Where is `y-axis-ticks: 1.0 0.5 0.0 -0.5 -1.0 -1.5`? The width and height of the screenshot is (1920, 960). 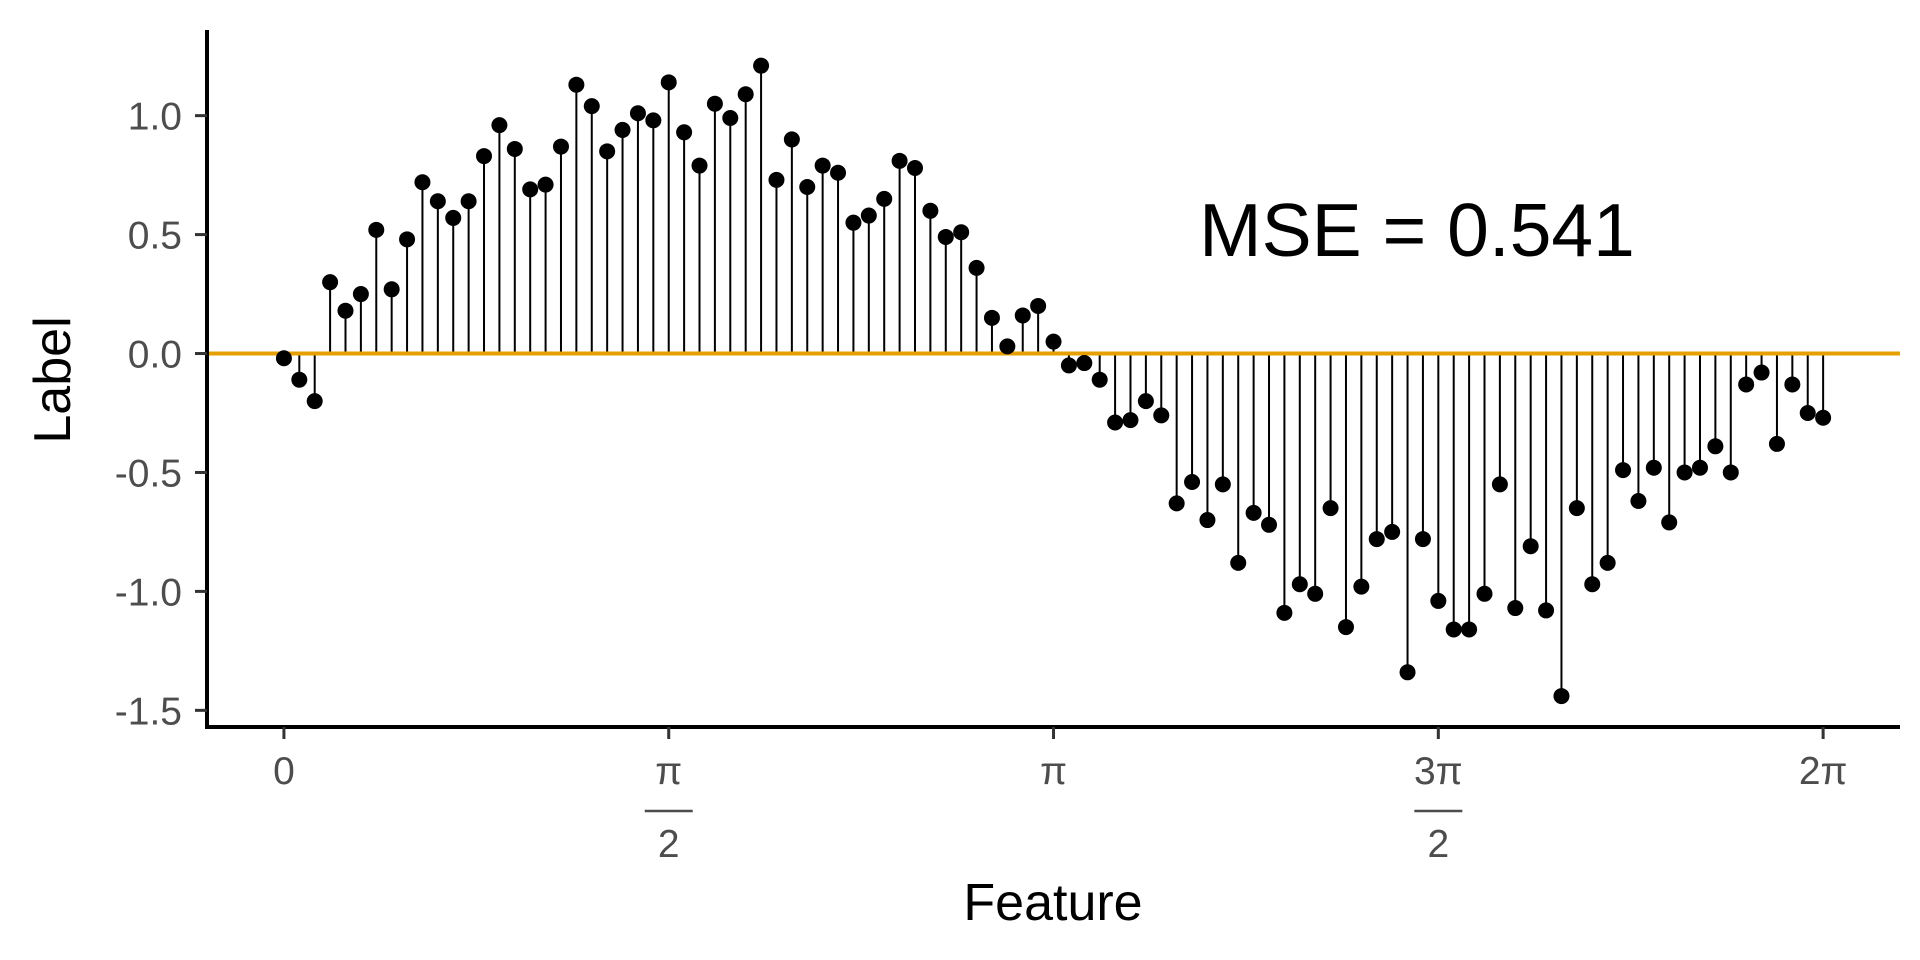 y-axis-ticks: 1.0 0.5 0.0 -0.5 -1.0 -1.5 is located at coordinates (161, 414).